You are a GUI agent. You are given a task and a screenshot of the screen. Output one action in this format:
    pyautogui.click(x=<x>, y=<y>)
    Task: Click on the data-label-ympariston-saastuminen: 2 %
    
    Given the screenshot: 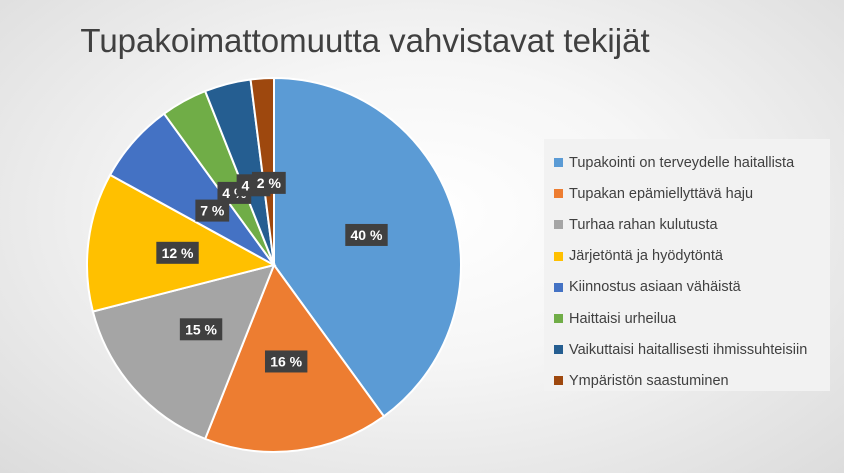 What is the action you would take?
    pyautogui.click(x=268, y=182)
    